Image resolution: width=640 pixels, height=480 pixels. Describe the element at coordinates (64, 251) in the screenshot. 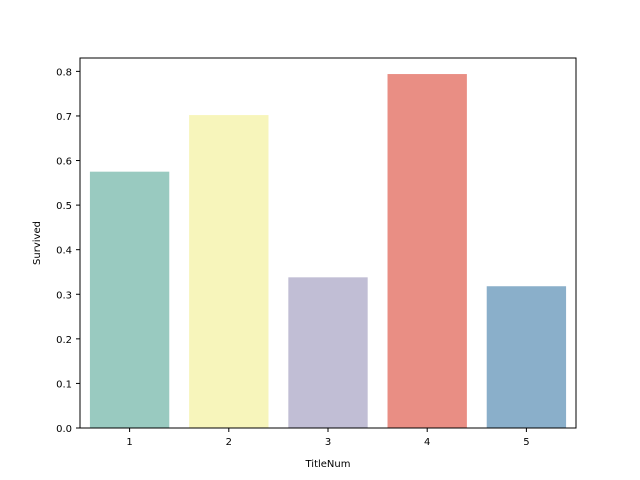

I see `y-tick-label: 0.4` at that location.